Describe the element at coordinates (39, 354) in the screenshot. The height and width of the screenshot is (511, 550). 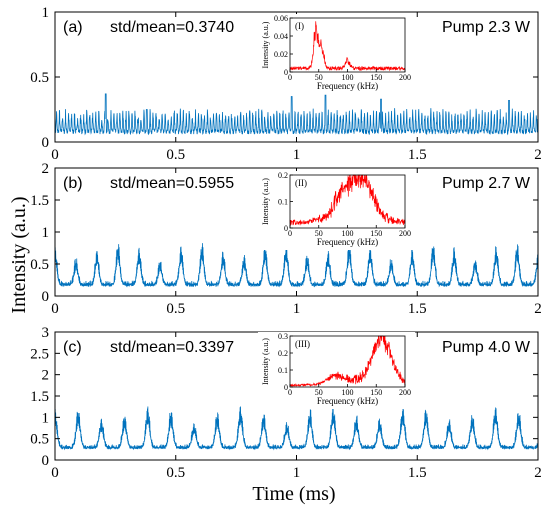
I see `y-tick-label: 2.5` at that location.